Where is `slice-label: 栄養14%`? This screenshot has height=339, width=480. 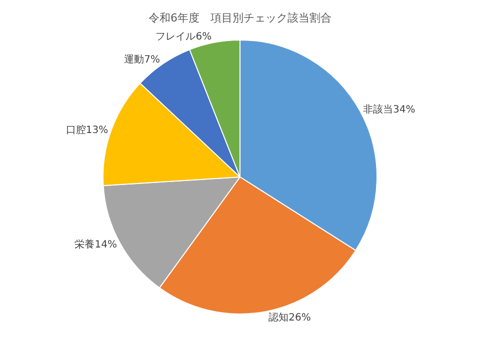
slice-label: 栄養14% is located at coordinates (95, 244).